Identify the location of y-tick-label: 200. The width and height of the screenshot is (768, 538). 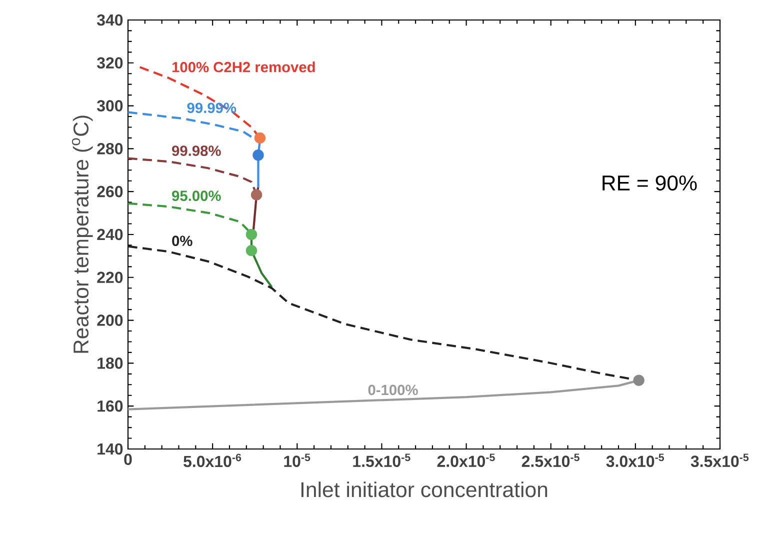
(110, 320).